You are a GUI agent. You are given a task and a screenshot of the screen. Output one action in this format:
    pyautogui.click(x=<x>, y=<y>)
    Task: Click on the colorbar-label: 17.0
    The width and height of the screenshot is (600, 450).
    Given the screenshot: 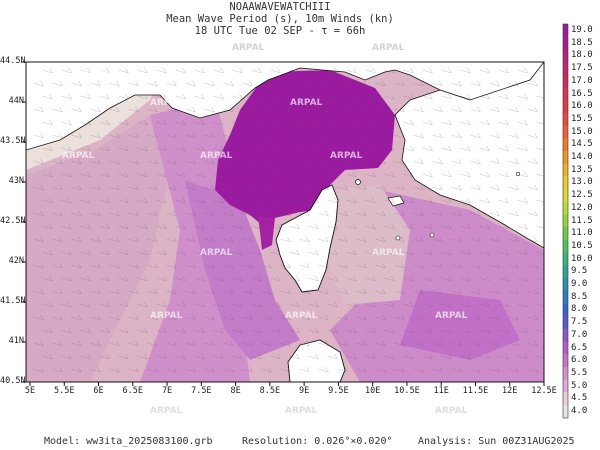 What is the action you would take?
    pyautogui.click(x=582, y=80)
    